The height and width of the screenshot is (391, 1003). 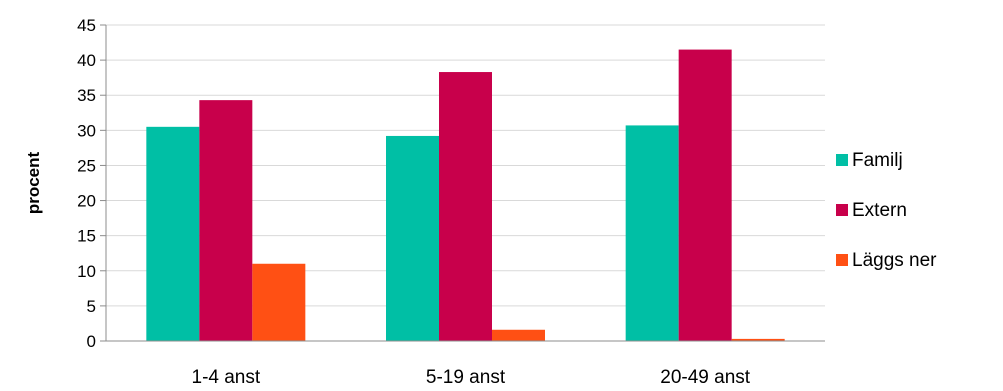 What do you see at coordinates (33, 182) in the screenshot?
I see `y-axis-label: procent` at bounding box center [33, 182].